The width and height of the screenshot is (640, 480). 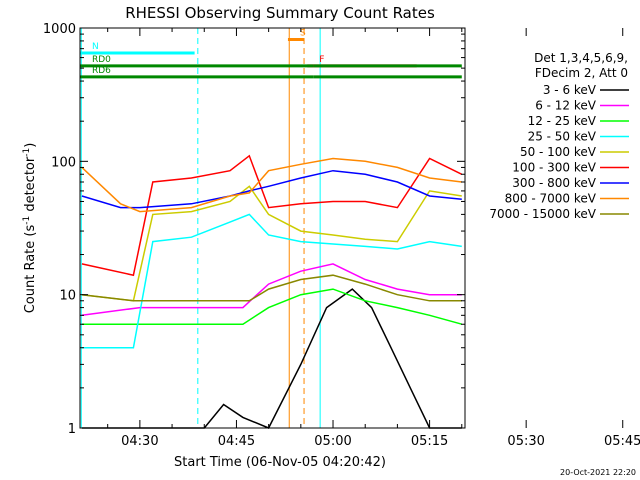 I want to click on legend-label-2: 12 - 25 keV, so click(x=562, y=121).